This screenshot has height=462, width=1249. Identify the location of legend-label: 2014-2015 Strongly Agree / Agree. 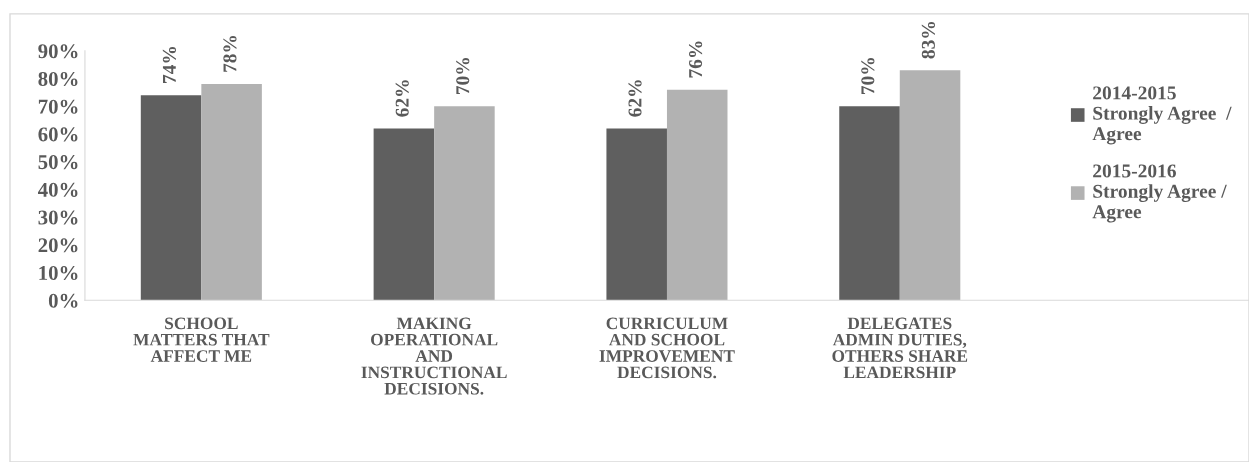
(1162, 115).